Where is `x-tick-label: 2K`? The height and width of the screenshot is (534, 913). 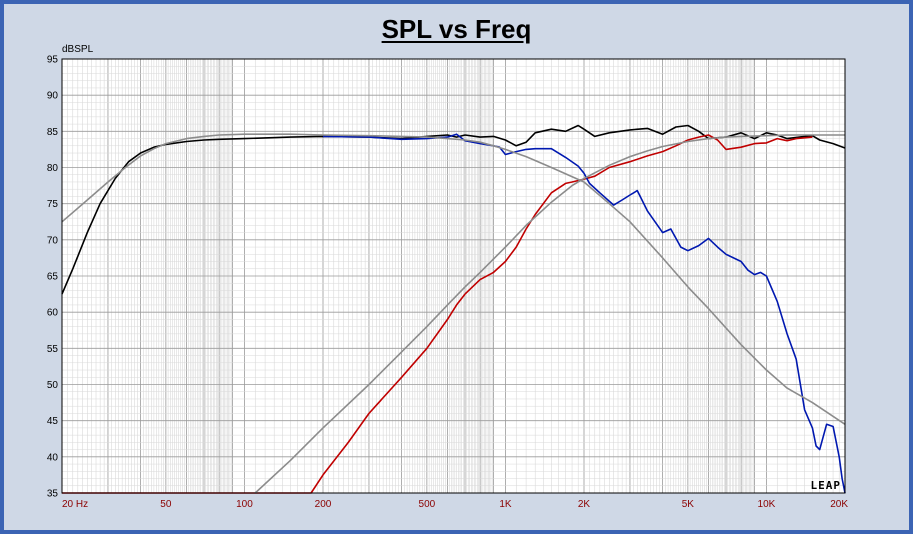
x-tick-label: 2K is located at coordinates (584, 504).